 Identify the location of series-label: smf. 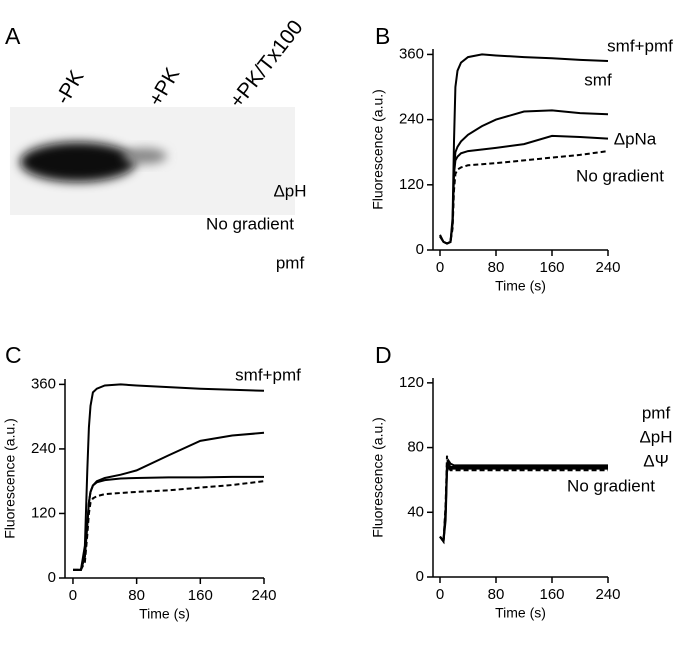
(598, 79).